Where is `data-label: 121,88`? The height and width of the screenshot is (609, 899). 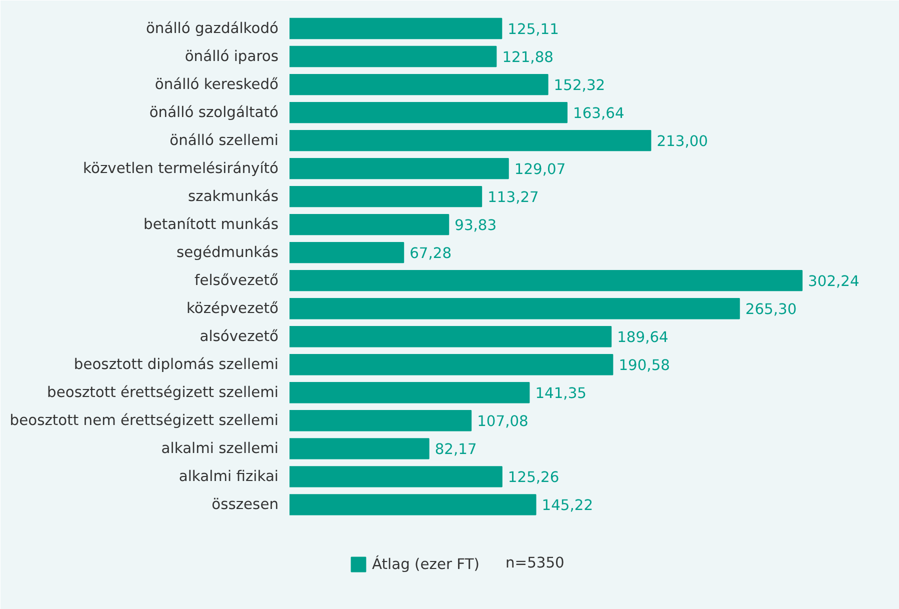 data-label: 121,88 is located at coordinates (528, 57).